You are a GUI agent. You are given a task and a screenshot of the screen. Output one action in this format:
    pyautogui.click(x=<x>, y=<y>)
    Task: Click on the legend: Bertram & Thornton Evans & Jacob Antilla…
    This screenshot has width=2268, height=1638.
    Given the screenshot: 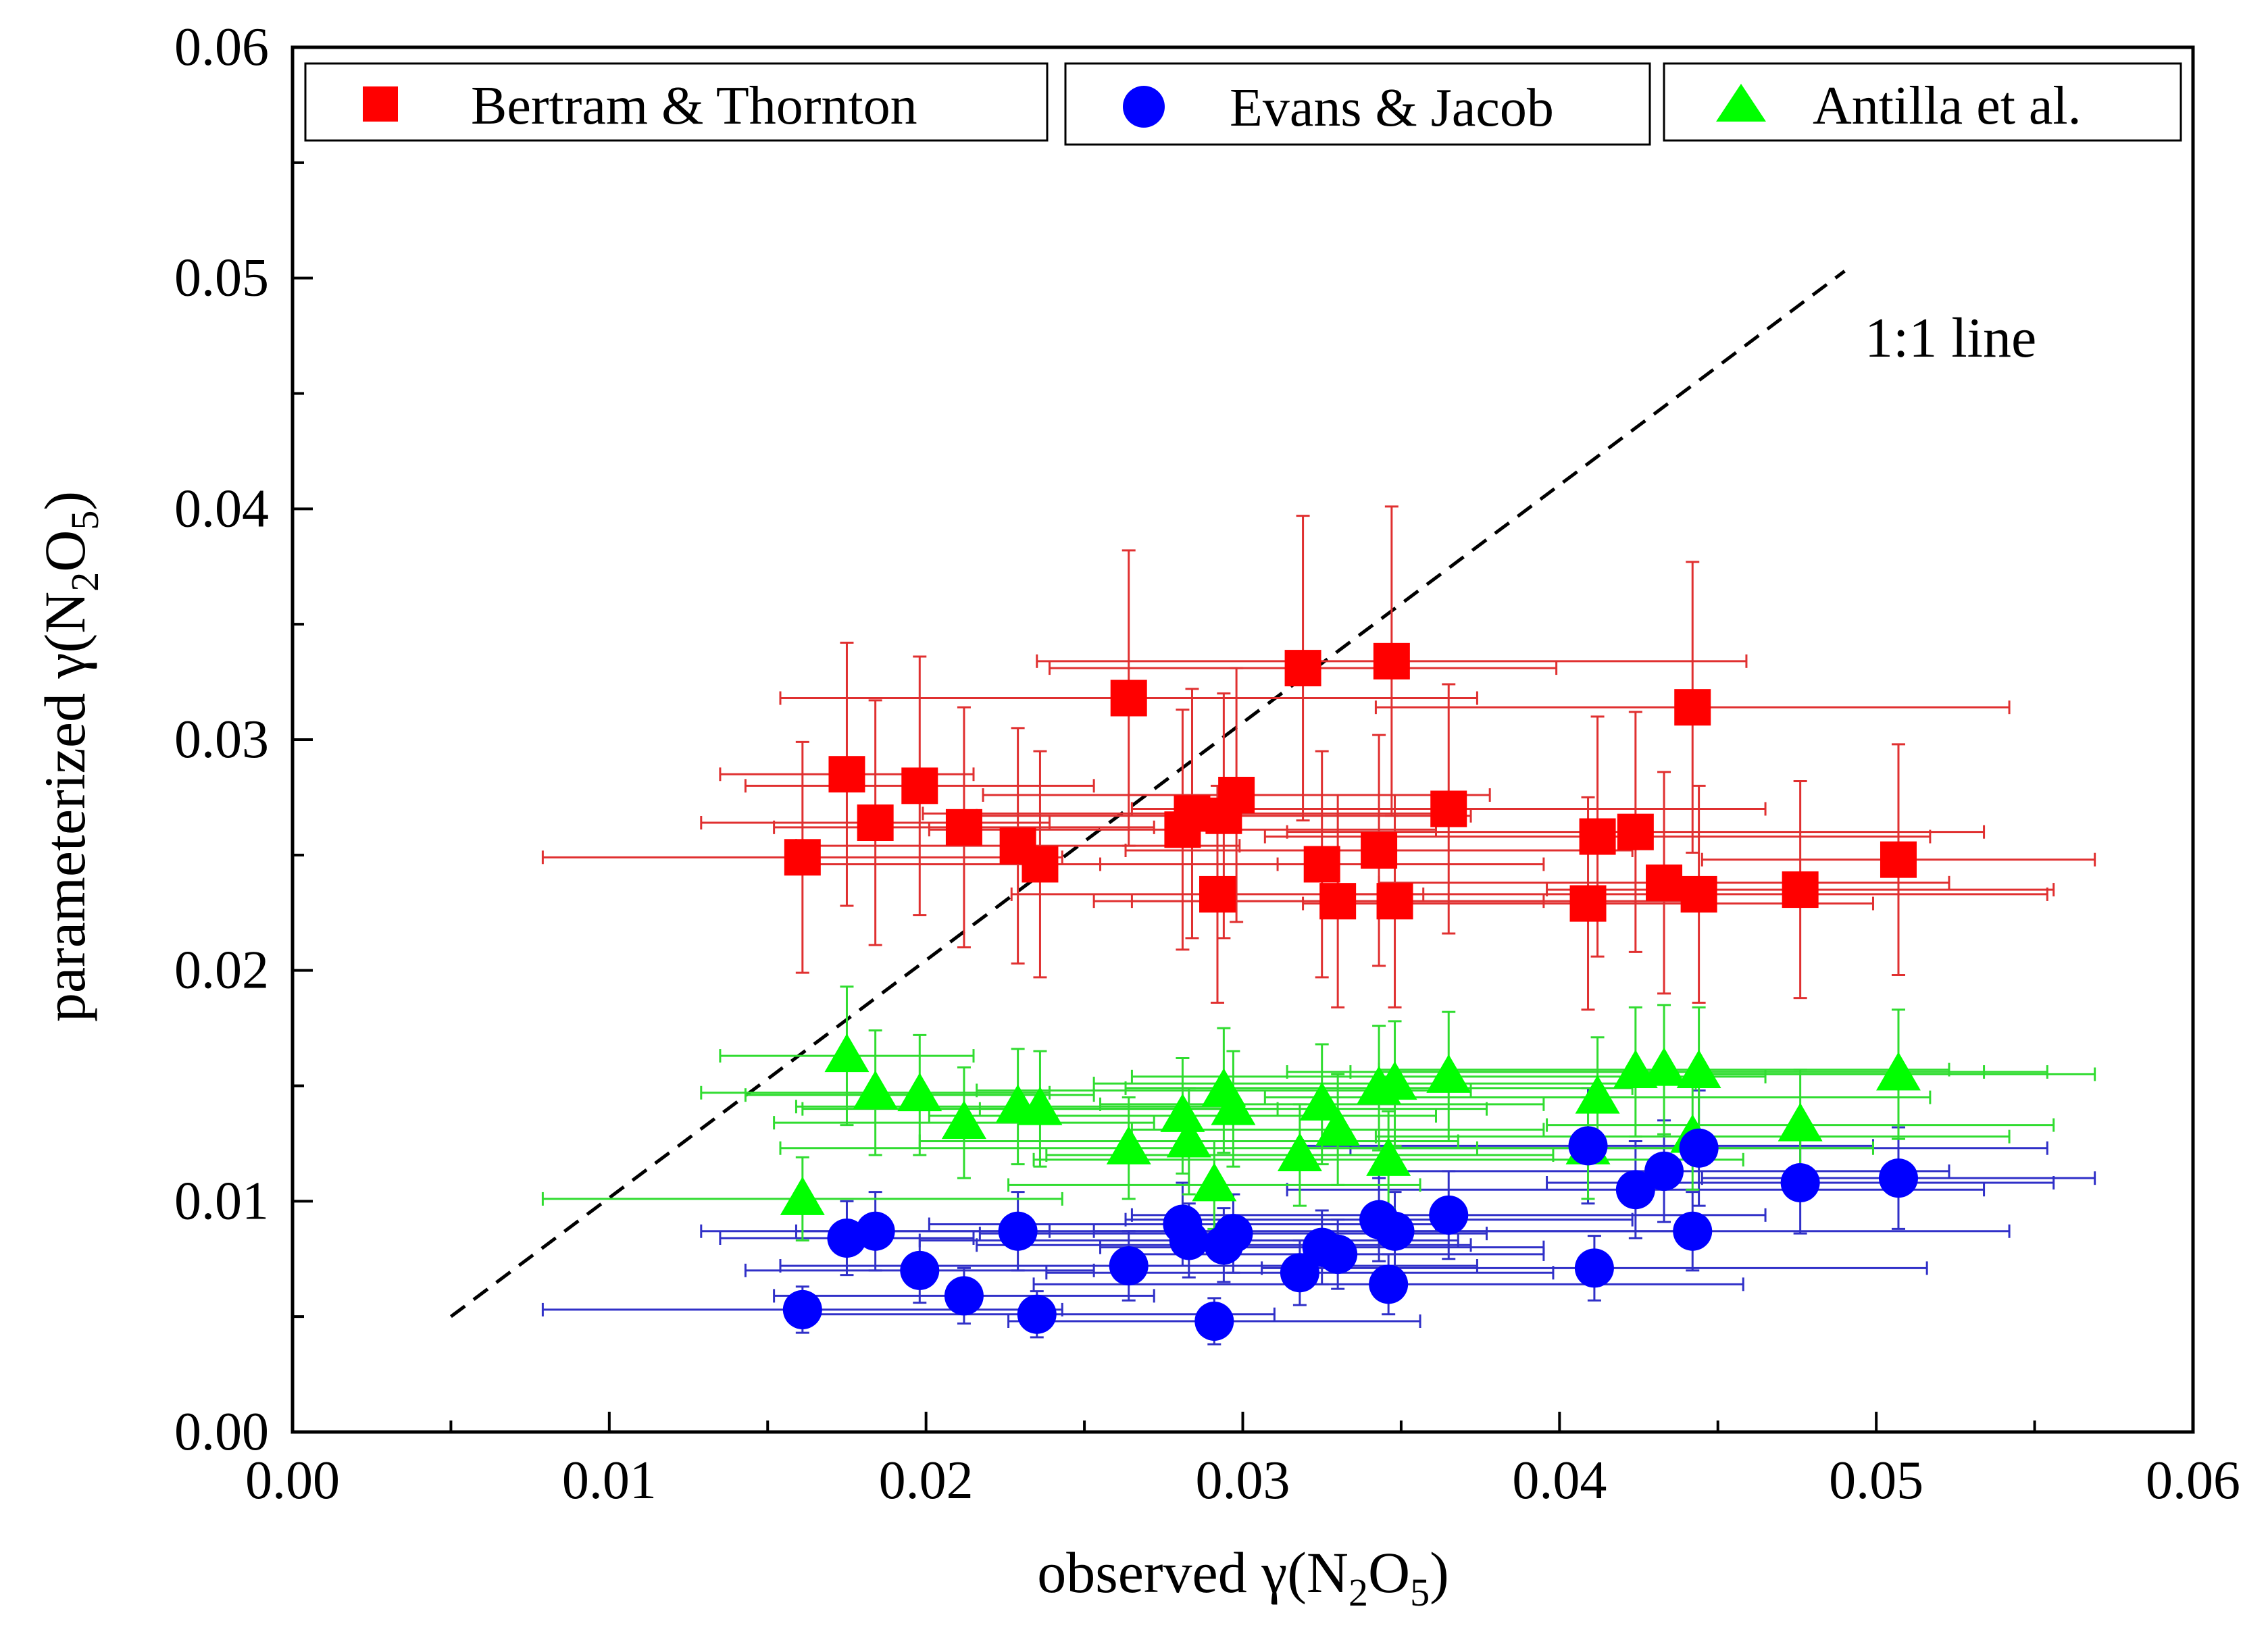 What is the action you would take?
    pyautogui.click(x=1243, y=104)
    